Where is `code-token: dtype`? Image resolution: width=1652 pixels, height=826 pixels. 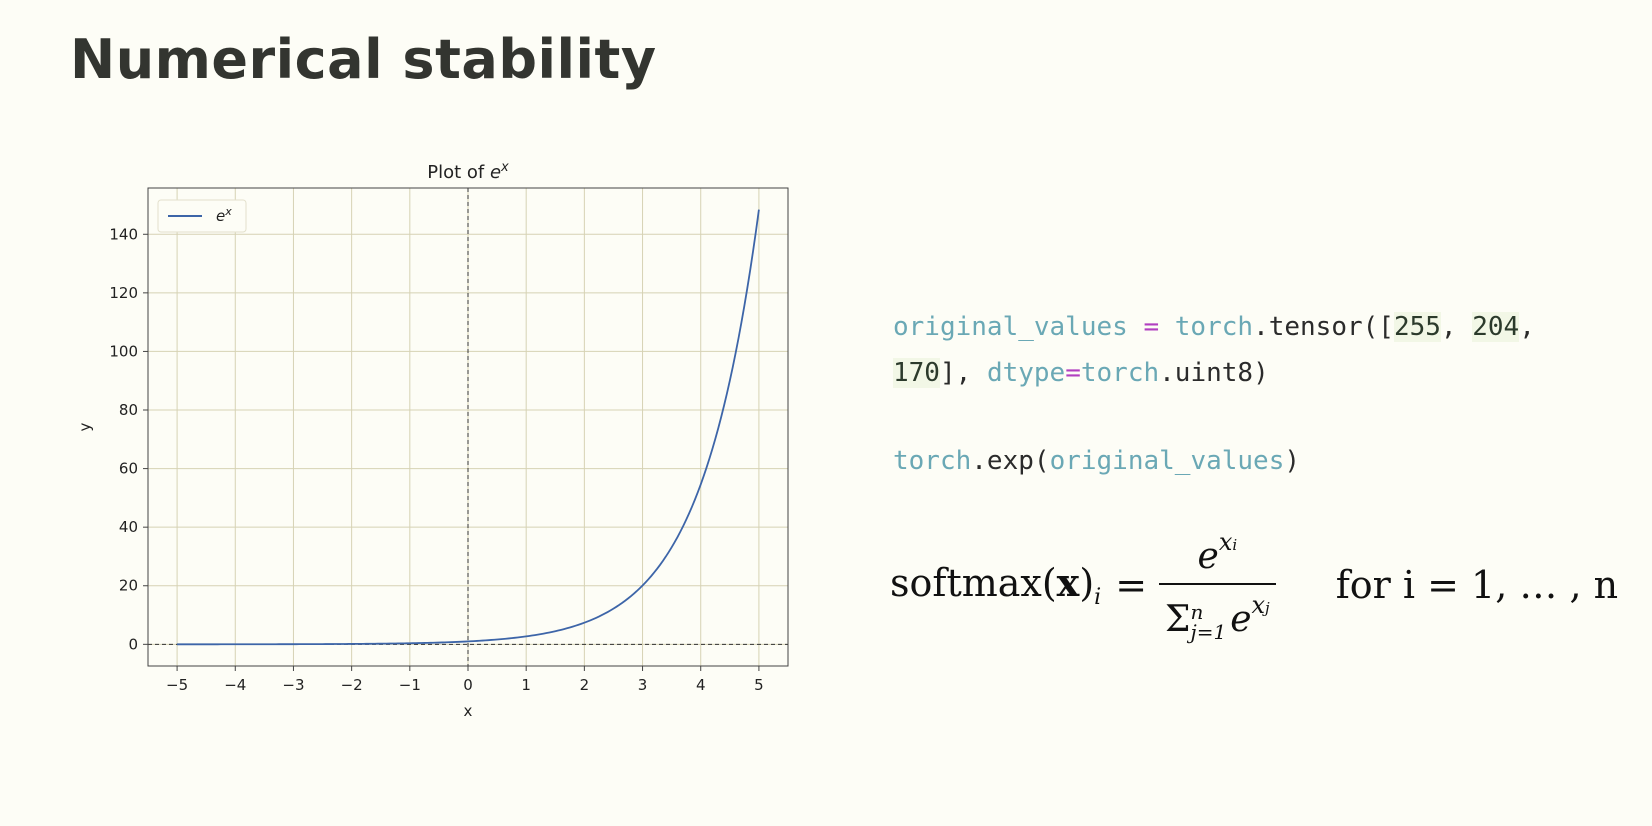 code-token: dtype is located at coordinates (1026, 373).